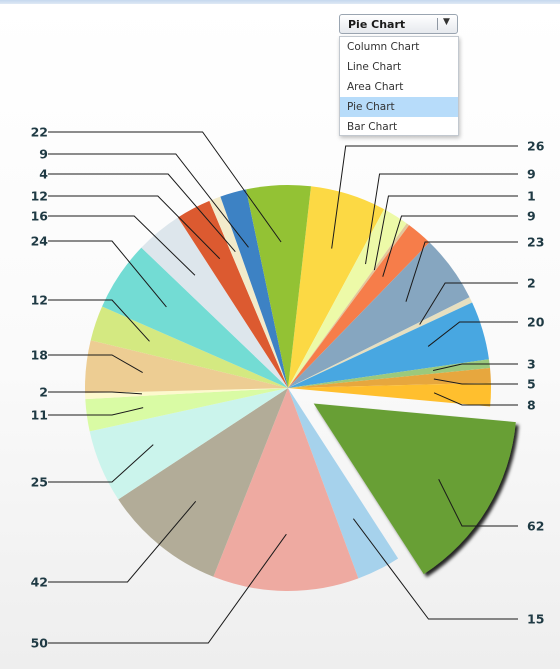 The image size is (560, 669). Describe the element at coordinates (383, 47) in the screenshot. I see `menu-item-column-chart: Column Chart` at that location.